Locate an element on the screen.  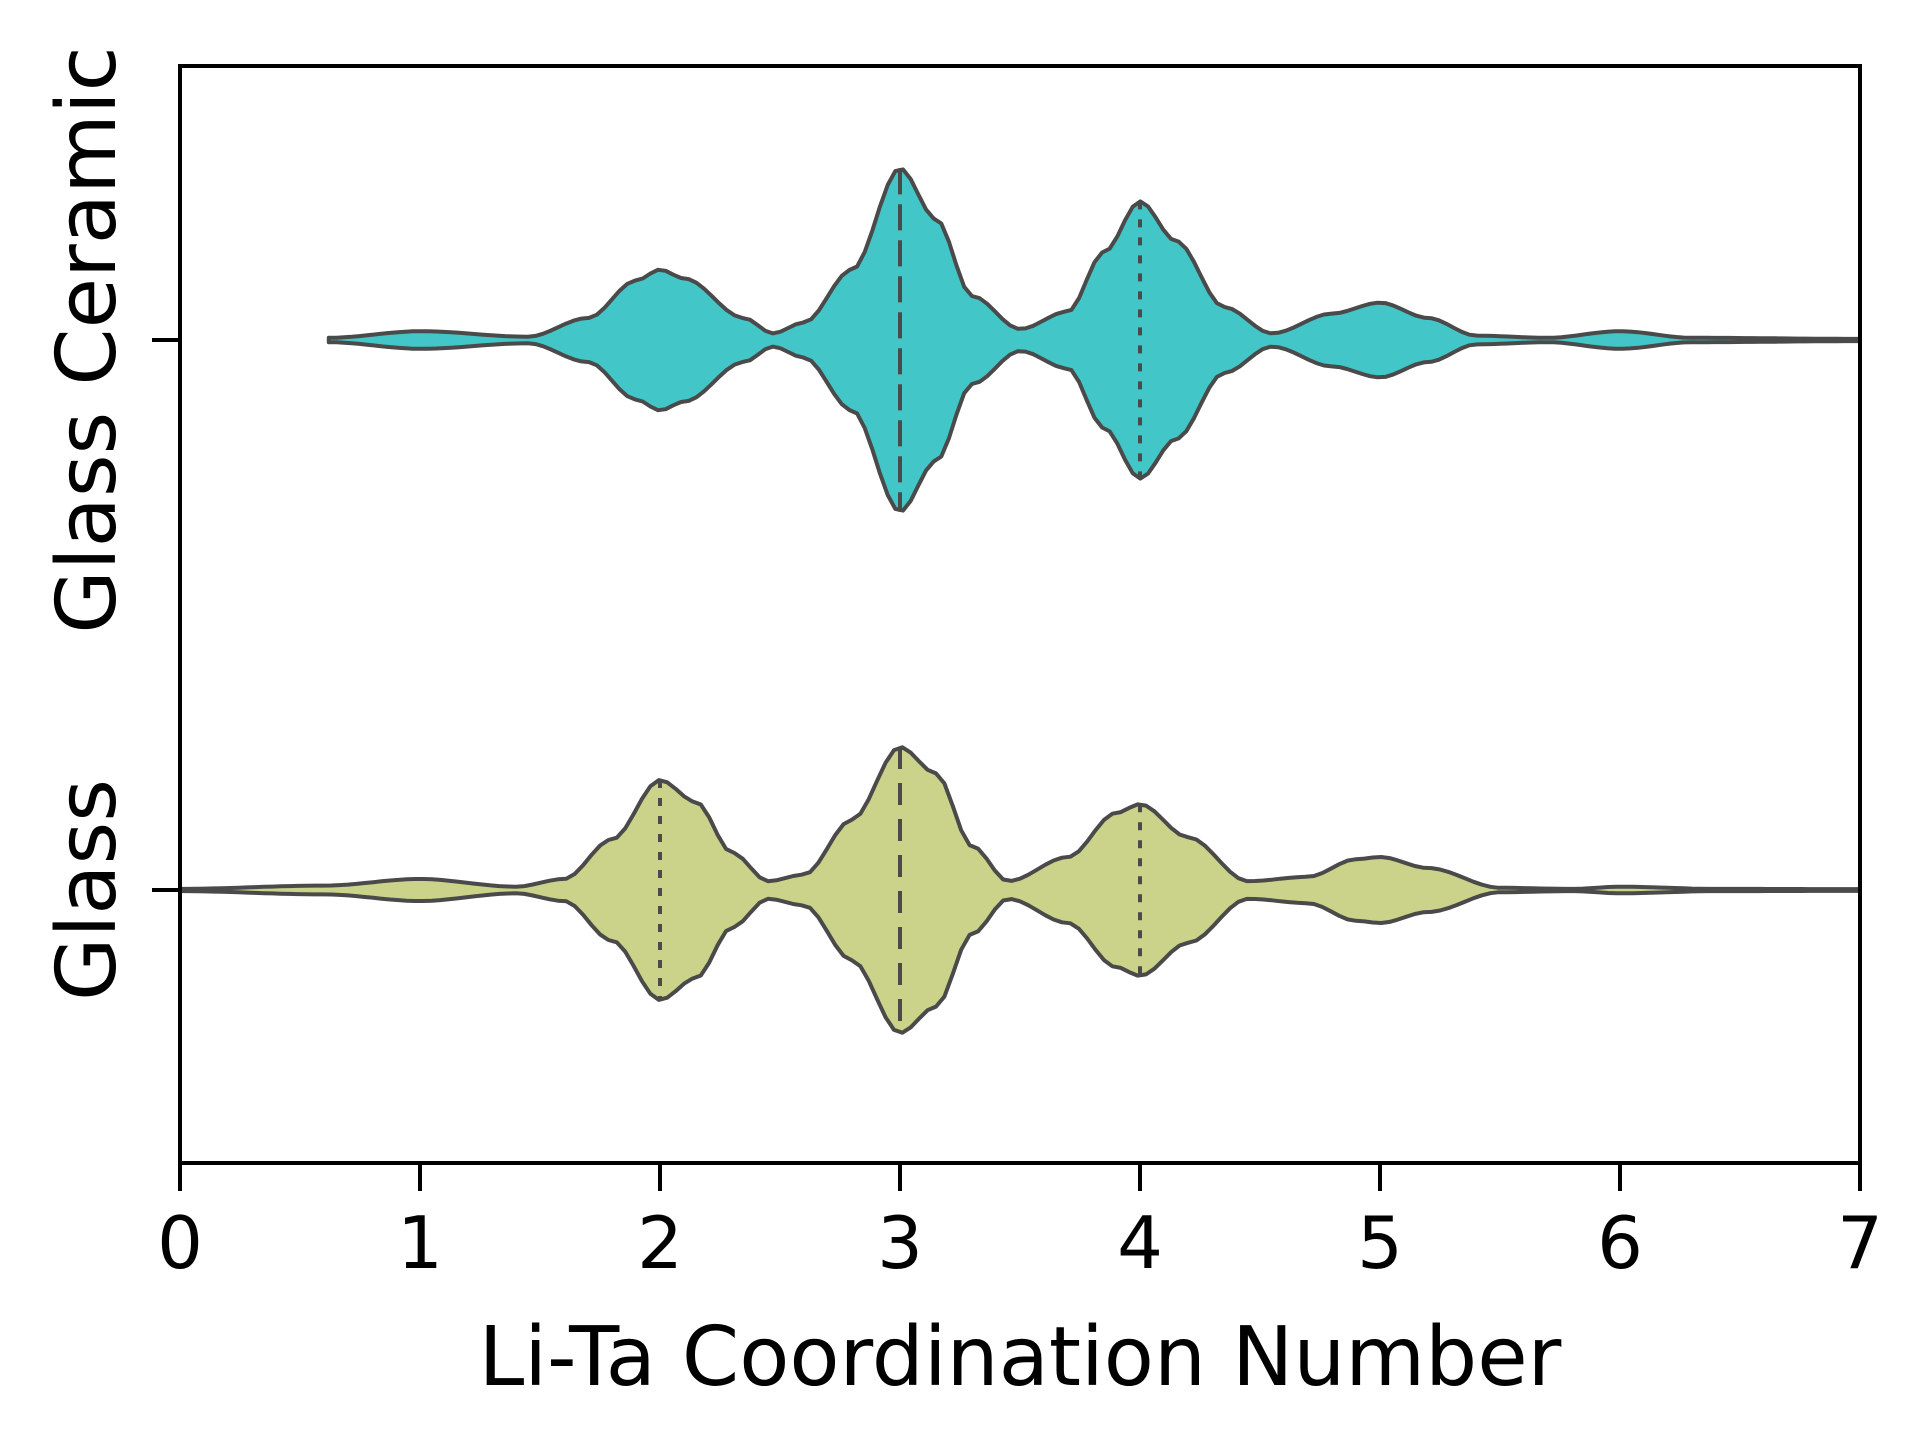
x-tick-label: 7 is located at coordinates (1860, 1243).